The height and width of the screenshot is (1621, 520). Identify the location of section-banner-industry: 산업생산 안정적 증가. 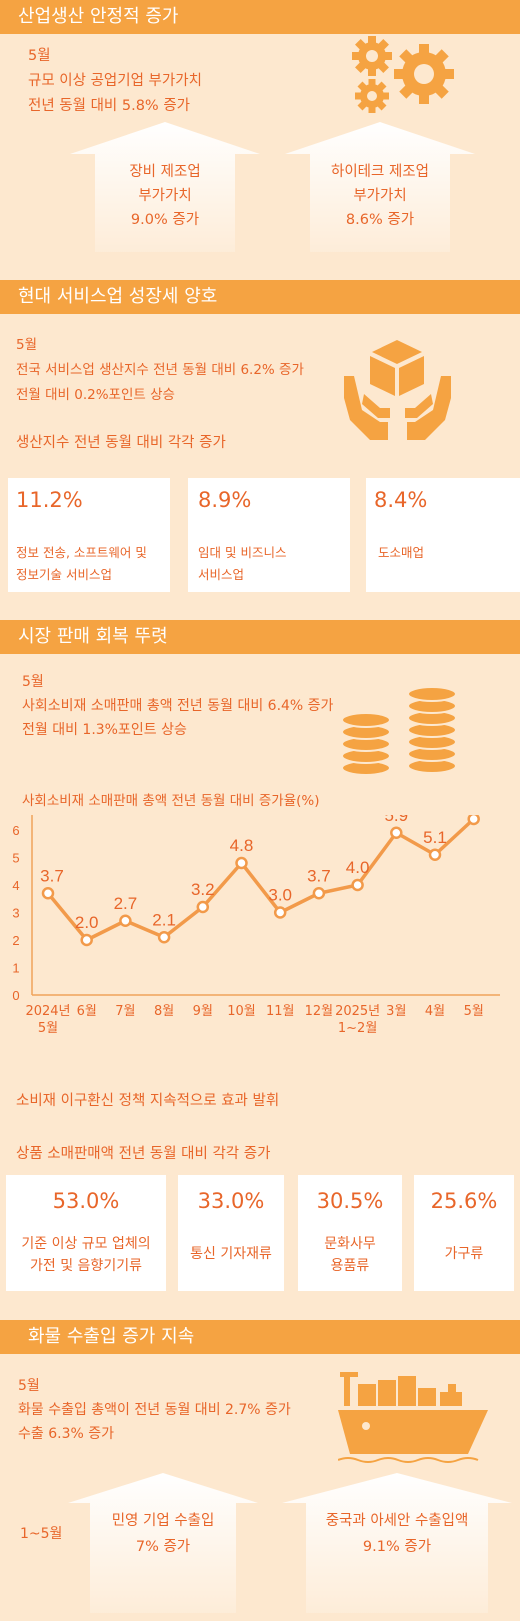
(260, 17).